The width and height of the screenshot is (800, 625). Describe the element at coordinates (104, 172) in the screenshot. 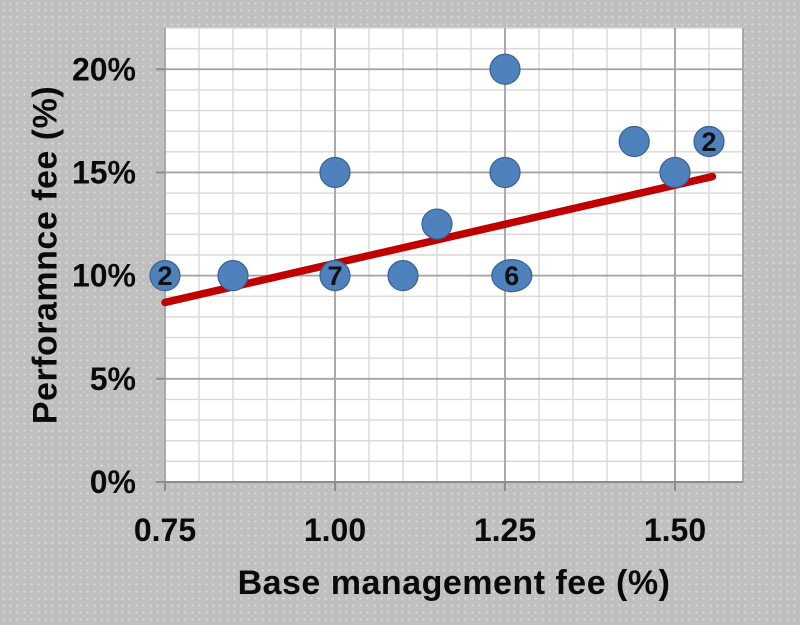

I see `y-tick-label: 15%` at that location.